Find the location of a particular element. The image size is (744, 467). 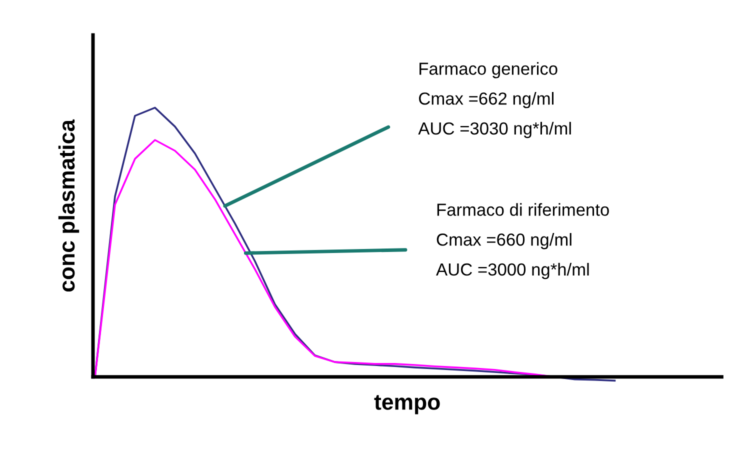

annotation: AUC =3030 ng*h/ml is located at coordinates (494, 130).